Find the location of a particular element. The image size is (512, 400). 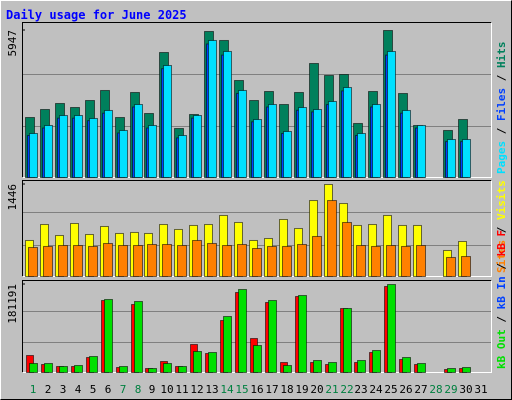

x-tick-label: 20 is located at coordinates (316, 389).